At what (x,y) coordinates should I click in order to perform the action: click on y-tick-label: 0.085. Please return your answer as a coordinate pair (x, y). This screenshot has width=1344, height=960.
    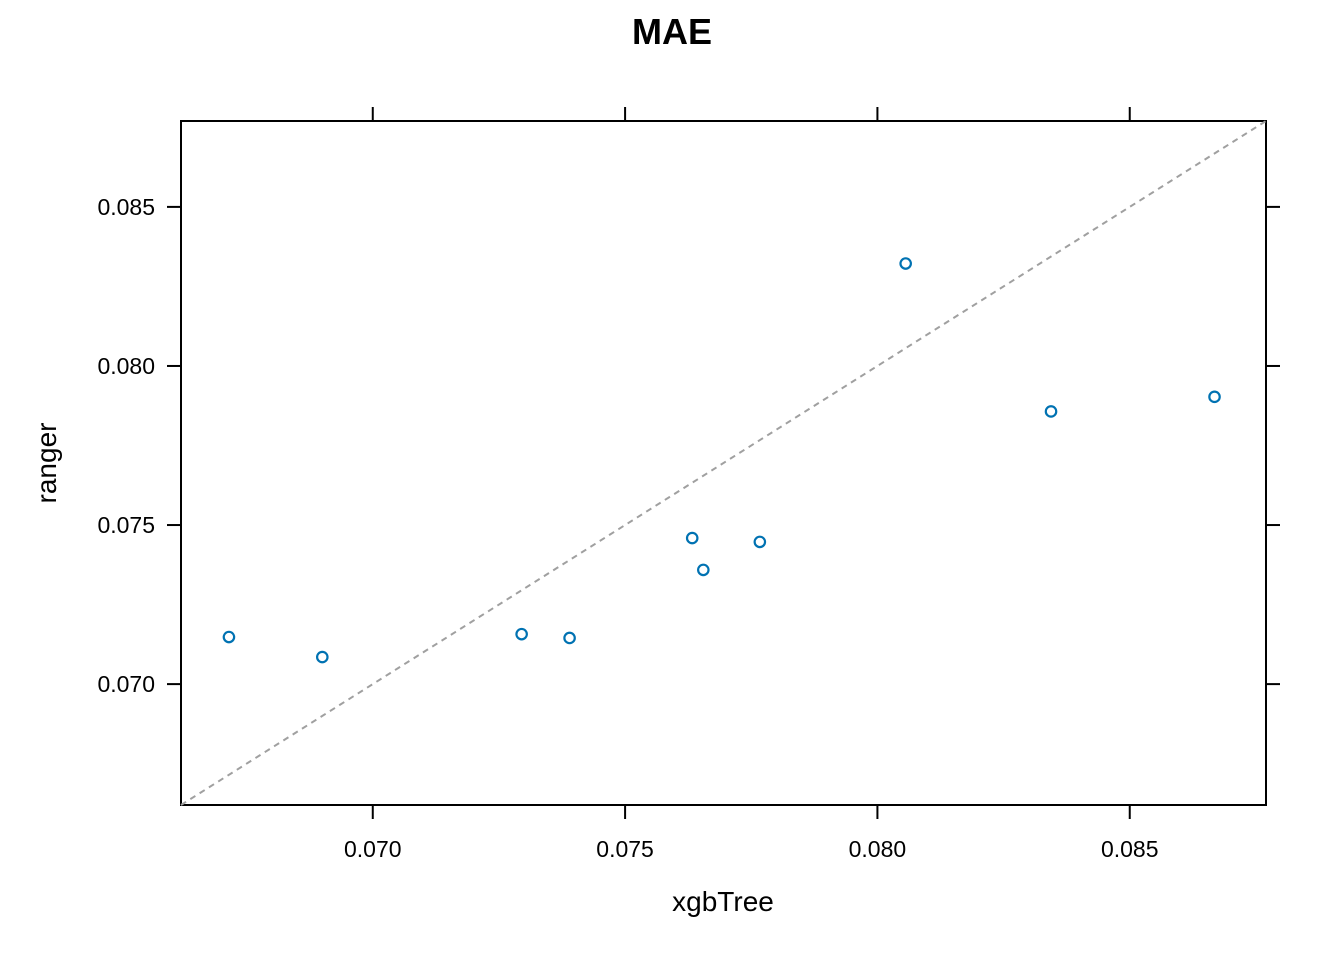
    Looking at the image, I should click on (126, 207).